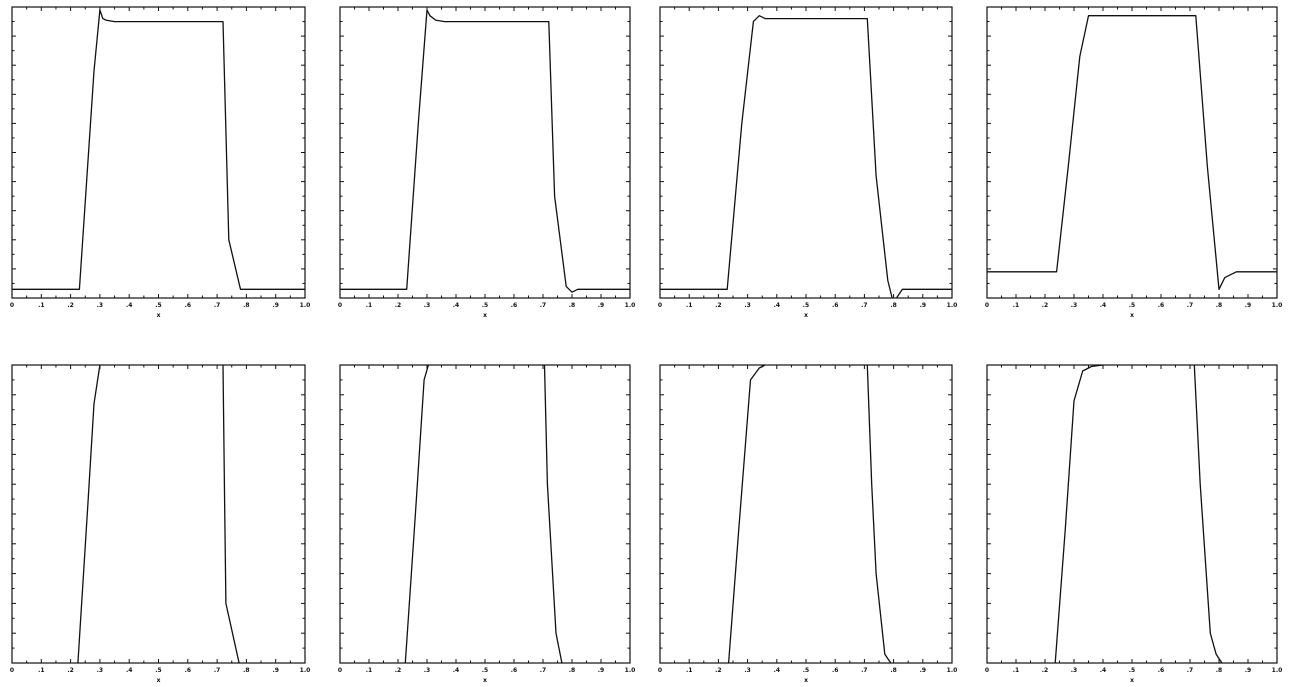 The width and height of the screenshot is (1289, 687). I want to click on panel-row1-col3: 0 .1 .2 .3 .4 .5 .6 .7 .8 .9 1.0 x, so click(808, 162).